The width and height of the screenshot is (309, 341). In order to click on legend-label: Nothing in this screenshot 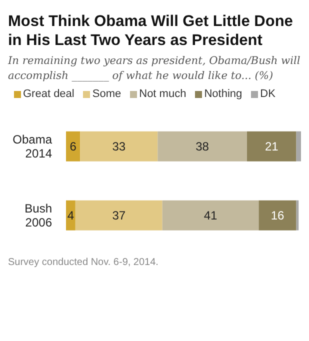, I will do `click(222, 94)`.